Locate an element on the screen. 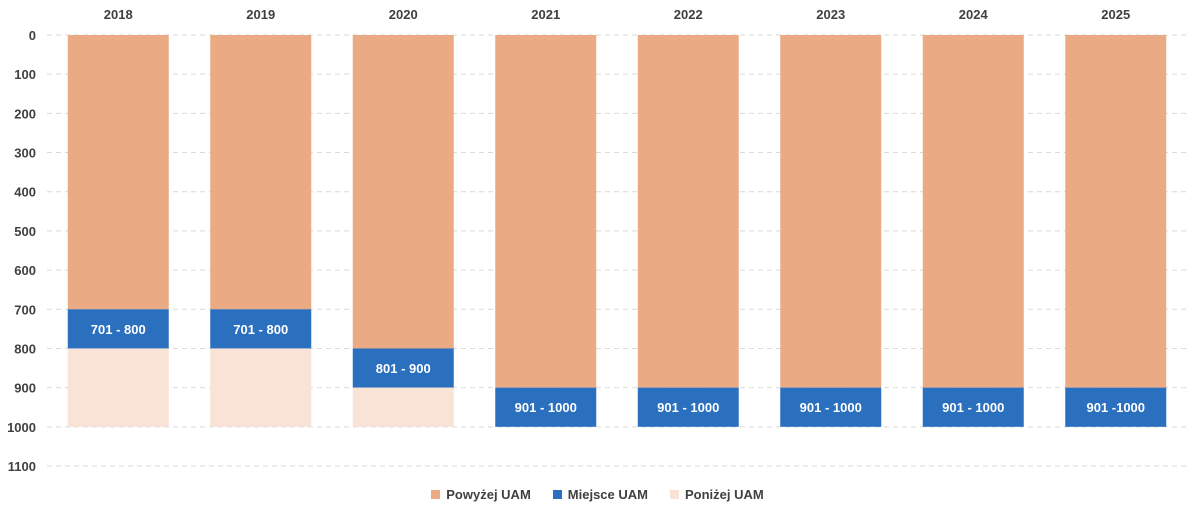 This screenshot has height=515, width=1195. x-axis-ticks: 2018 2019 2020 2021 2022 2023 2024 2025 is located at coordinates (617, 14).